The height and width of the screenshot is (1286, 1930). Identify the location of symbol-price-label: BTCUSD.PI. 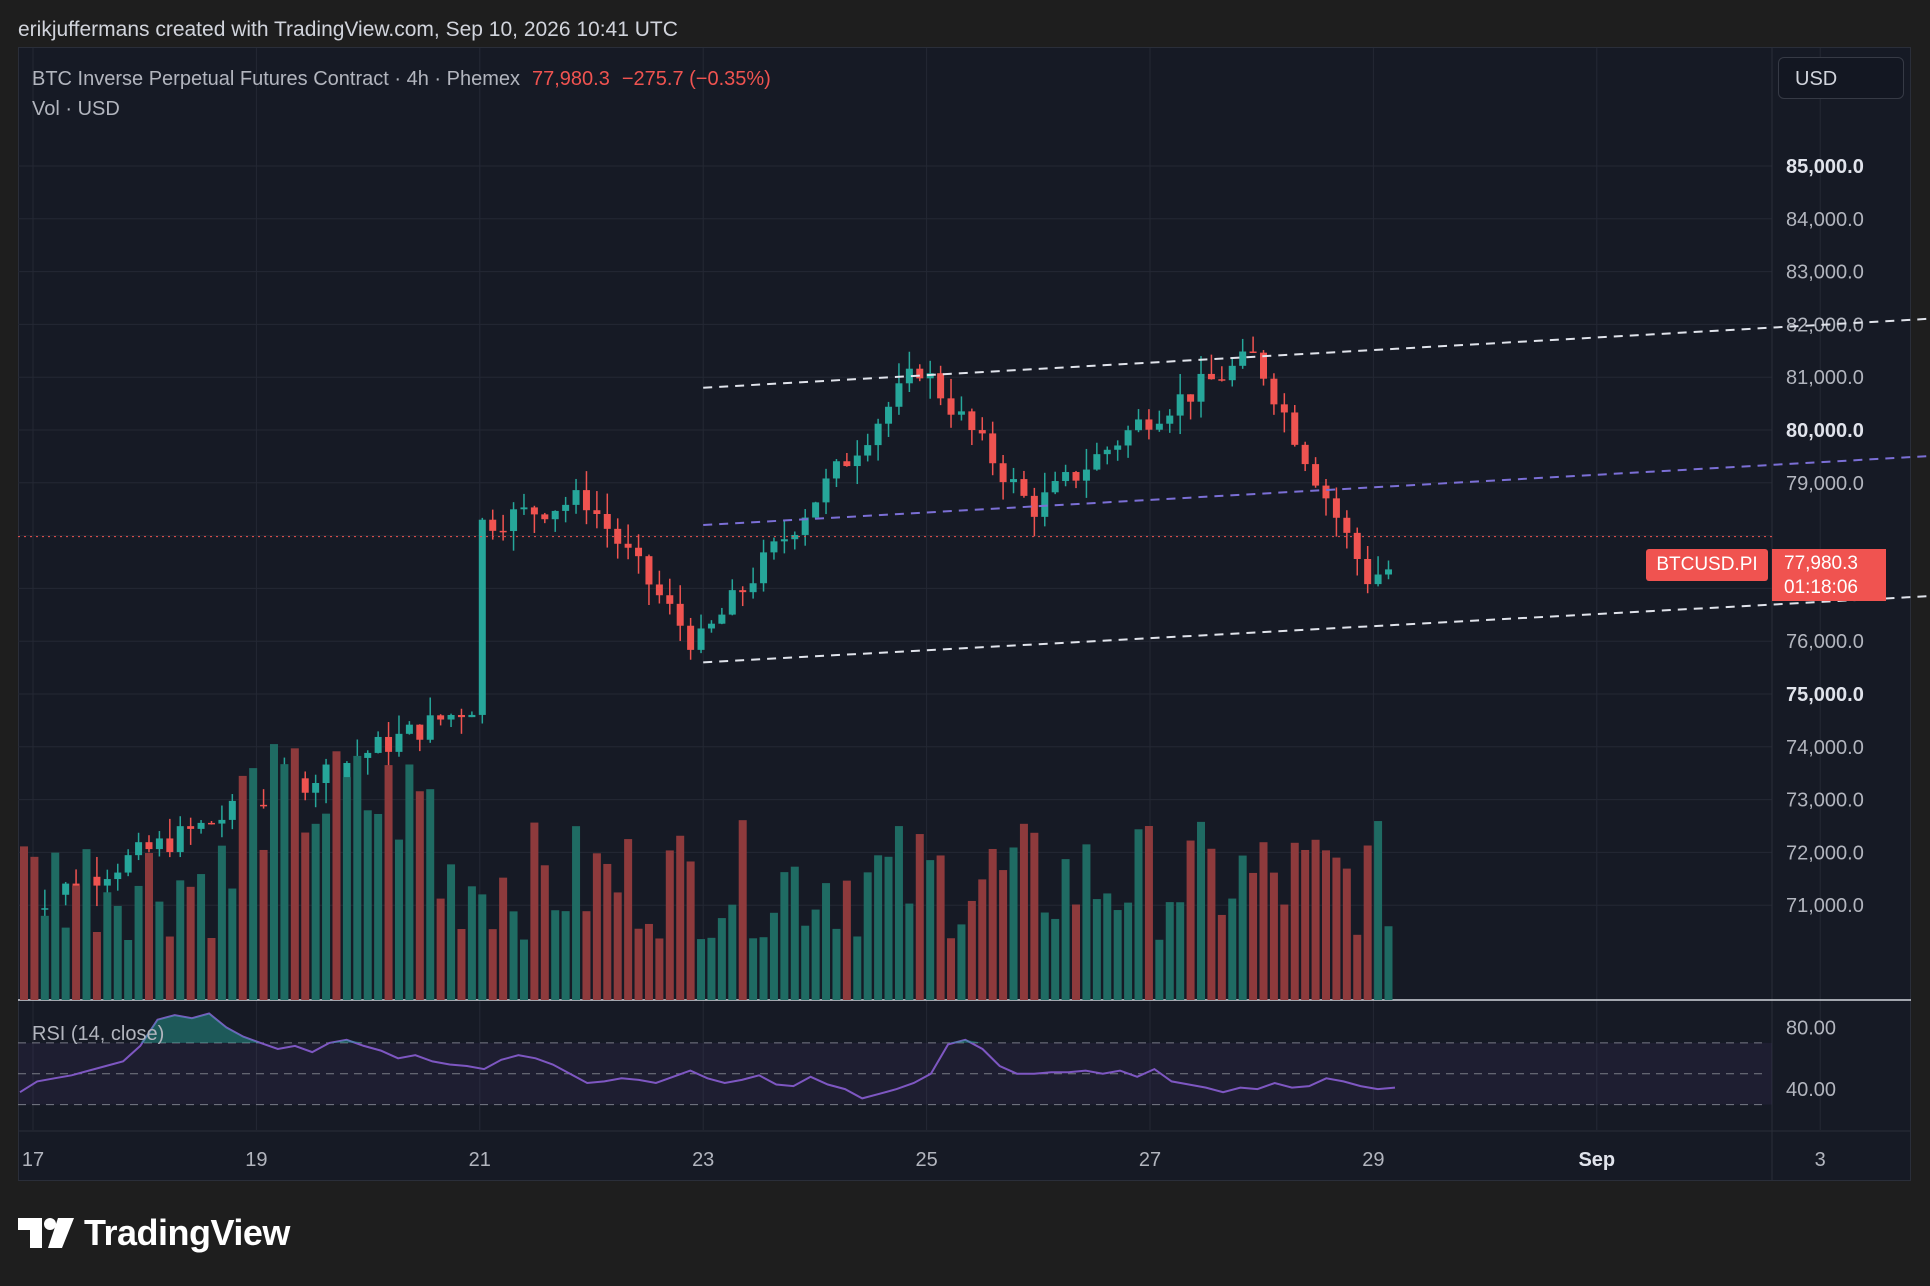
(1707, 565).